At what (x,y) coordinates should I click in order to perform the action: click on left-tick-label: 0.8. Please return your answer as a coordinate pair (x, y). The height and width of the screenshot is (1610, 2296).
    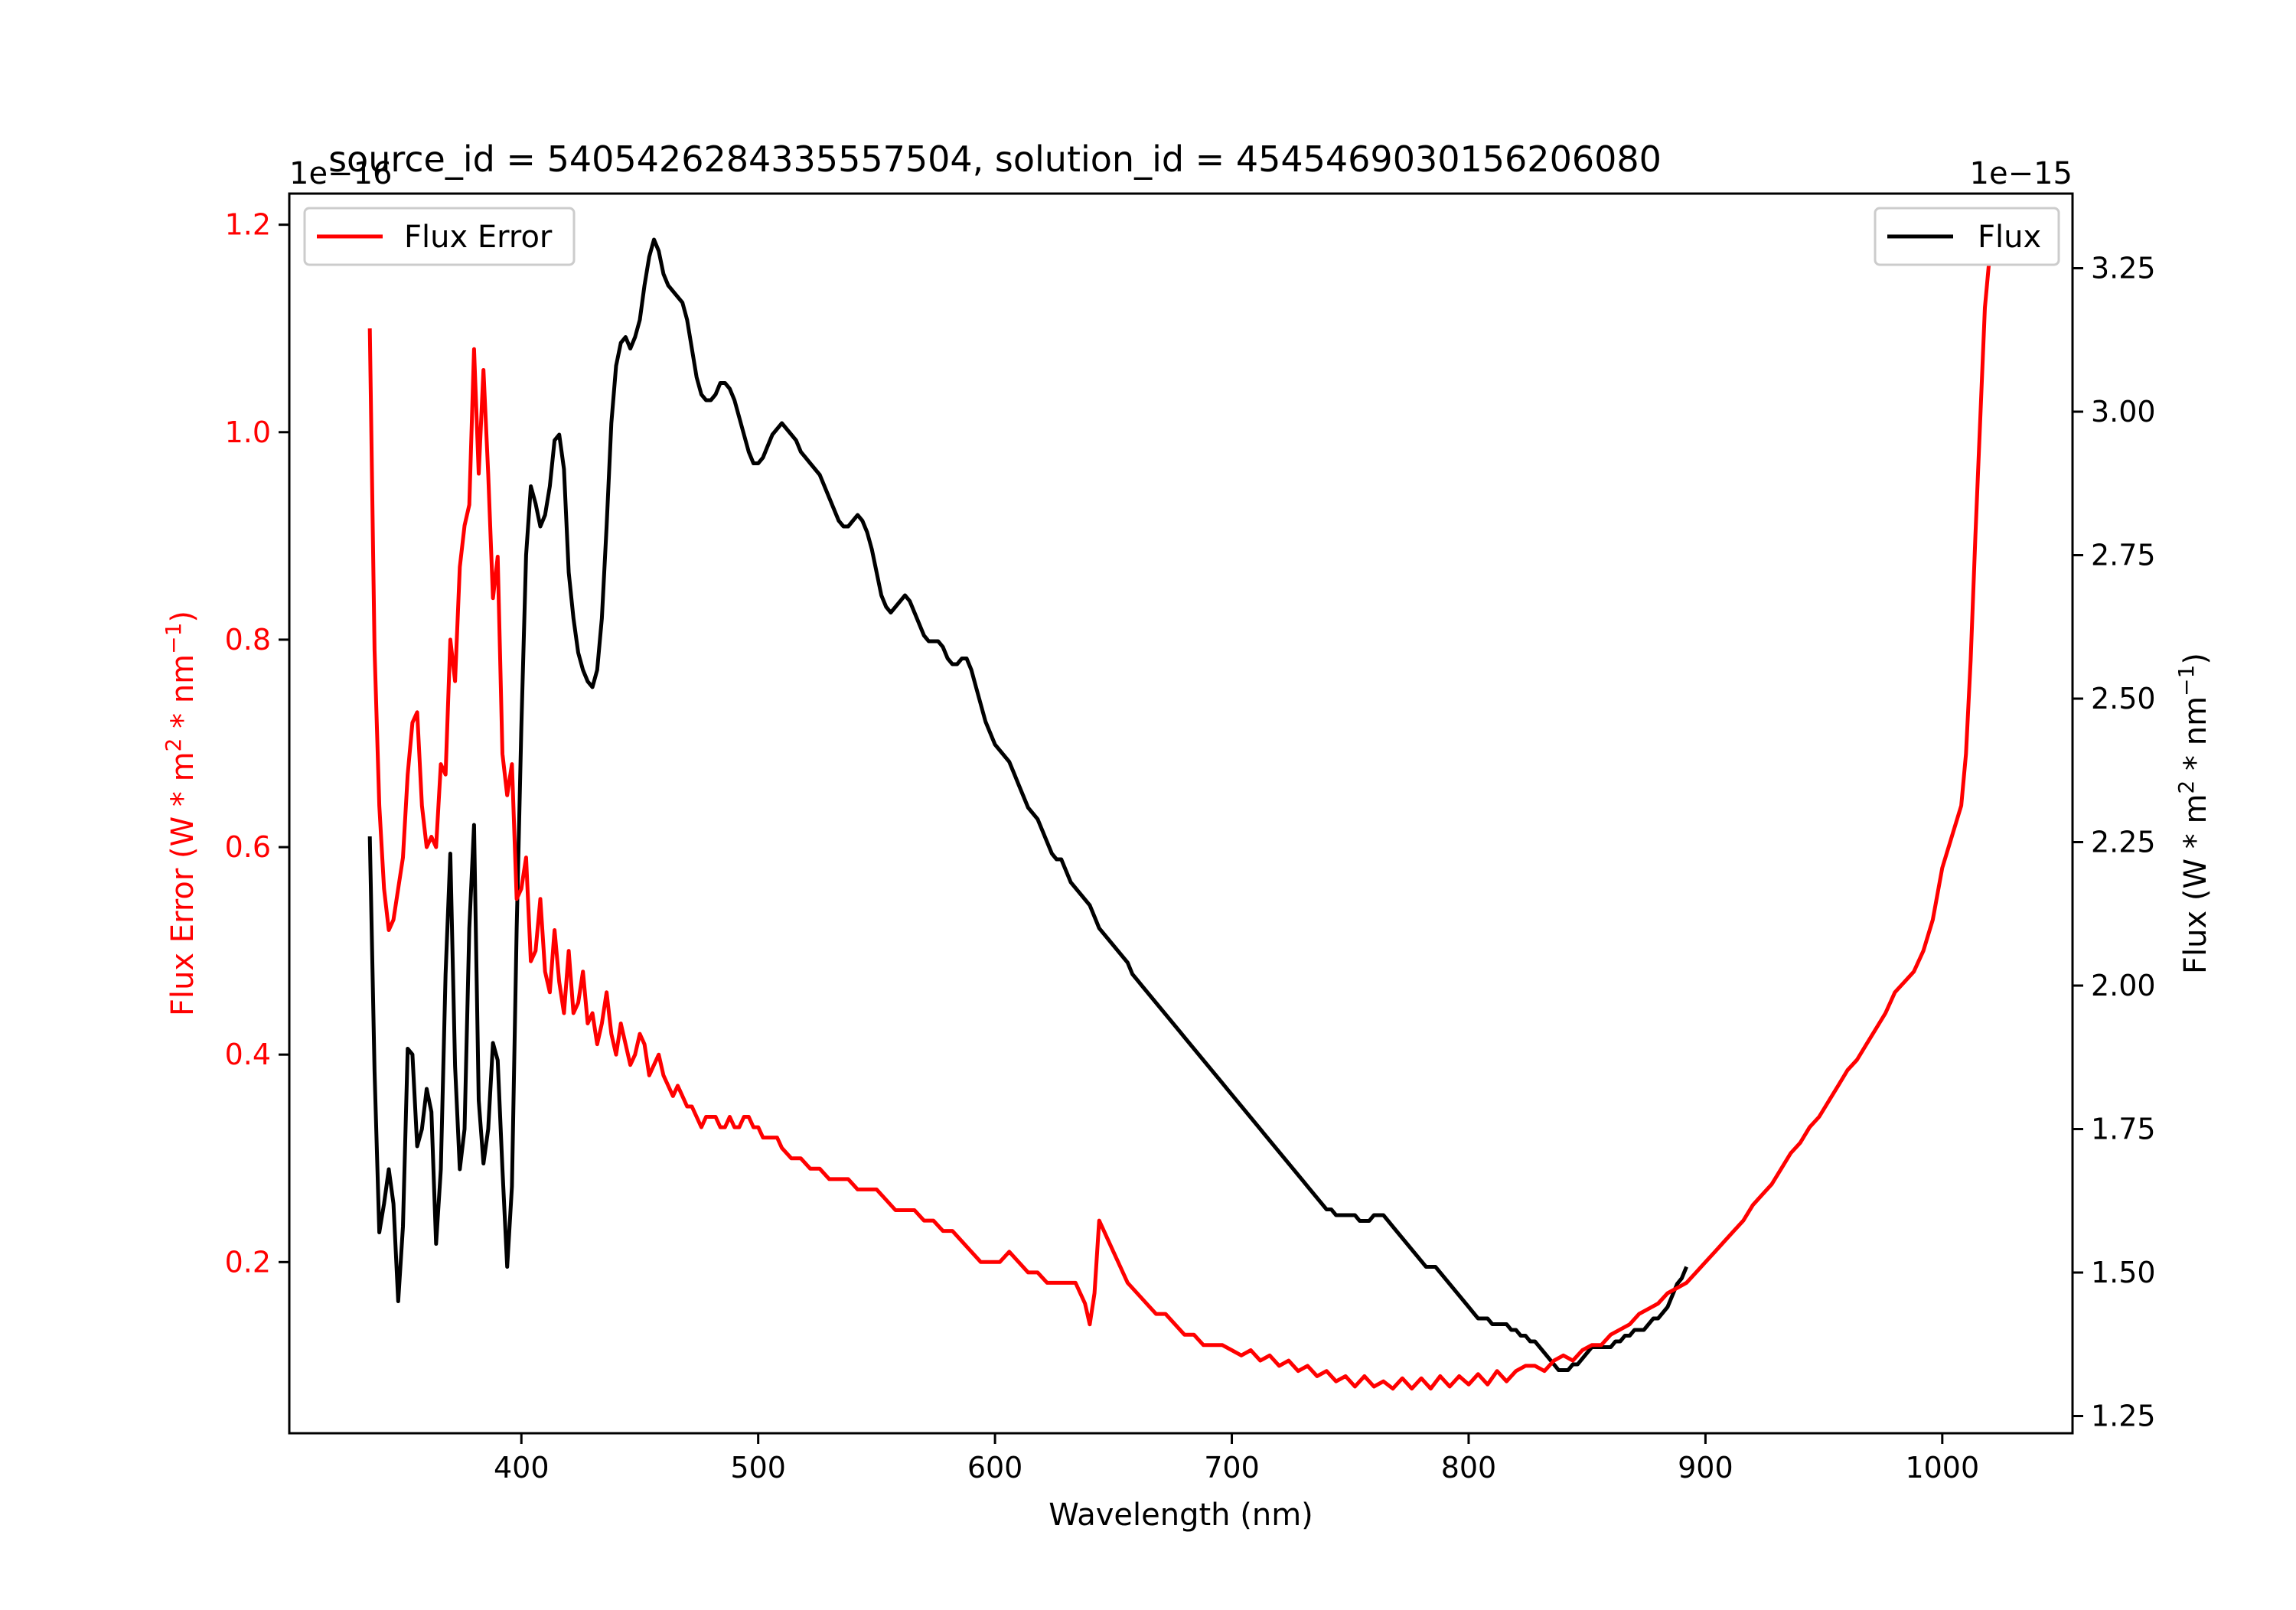
    Looking at the image, I should click on (248, 640).